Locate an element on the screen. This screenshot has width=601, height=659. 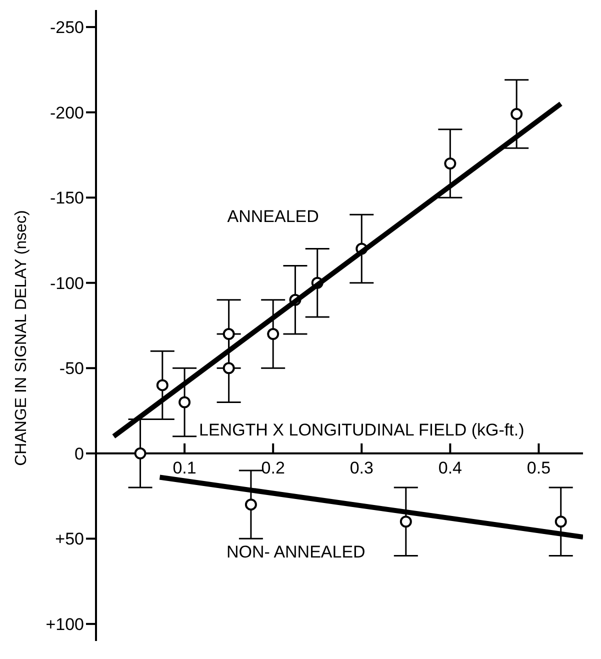
y-tick-label: -100 is located at coordinates (67, 283).